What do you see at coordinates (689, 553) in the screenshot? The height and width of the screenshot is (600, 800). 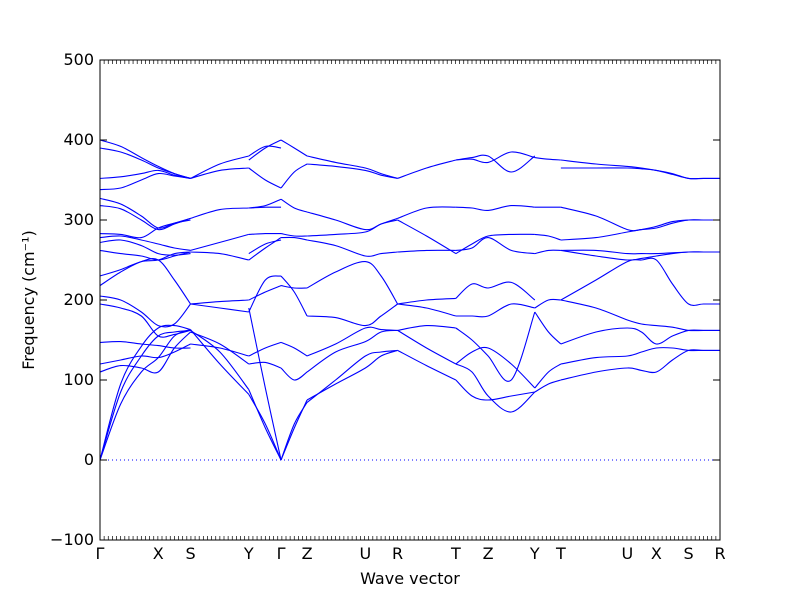 I see `x-tick-label: S` at bounding box center [689, 553].